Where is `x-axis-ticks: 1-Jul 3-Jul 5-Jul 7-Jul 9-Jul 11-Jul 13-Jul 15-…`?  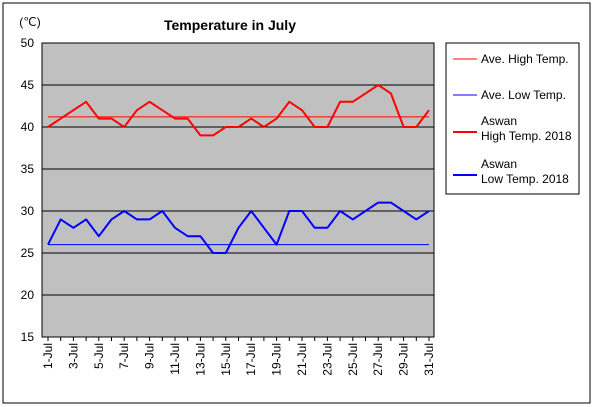
x-axis-ticks: 1-Jul 3-Jul 5-Jul 7-Jul 9-Jul 11-Jul 13-Jul 15-… is located at coordinates (238, 356).